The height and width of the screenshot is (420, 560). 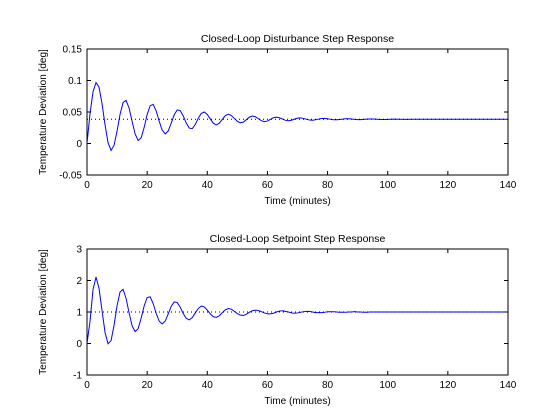 I want to click on y-tick-label: 0.05, so click(x=73, y=113).